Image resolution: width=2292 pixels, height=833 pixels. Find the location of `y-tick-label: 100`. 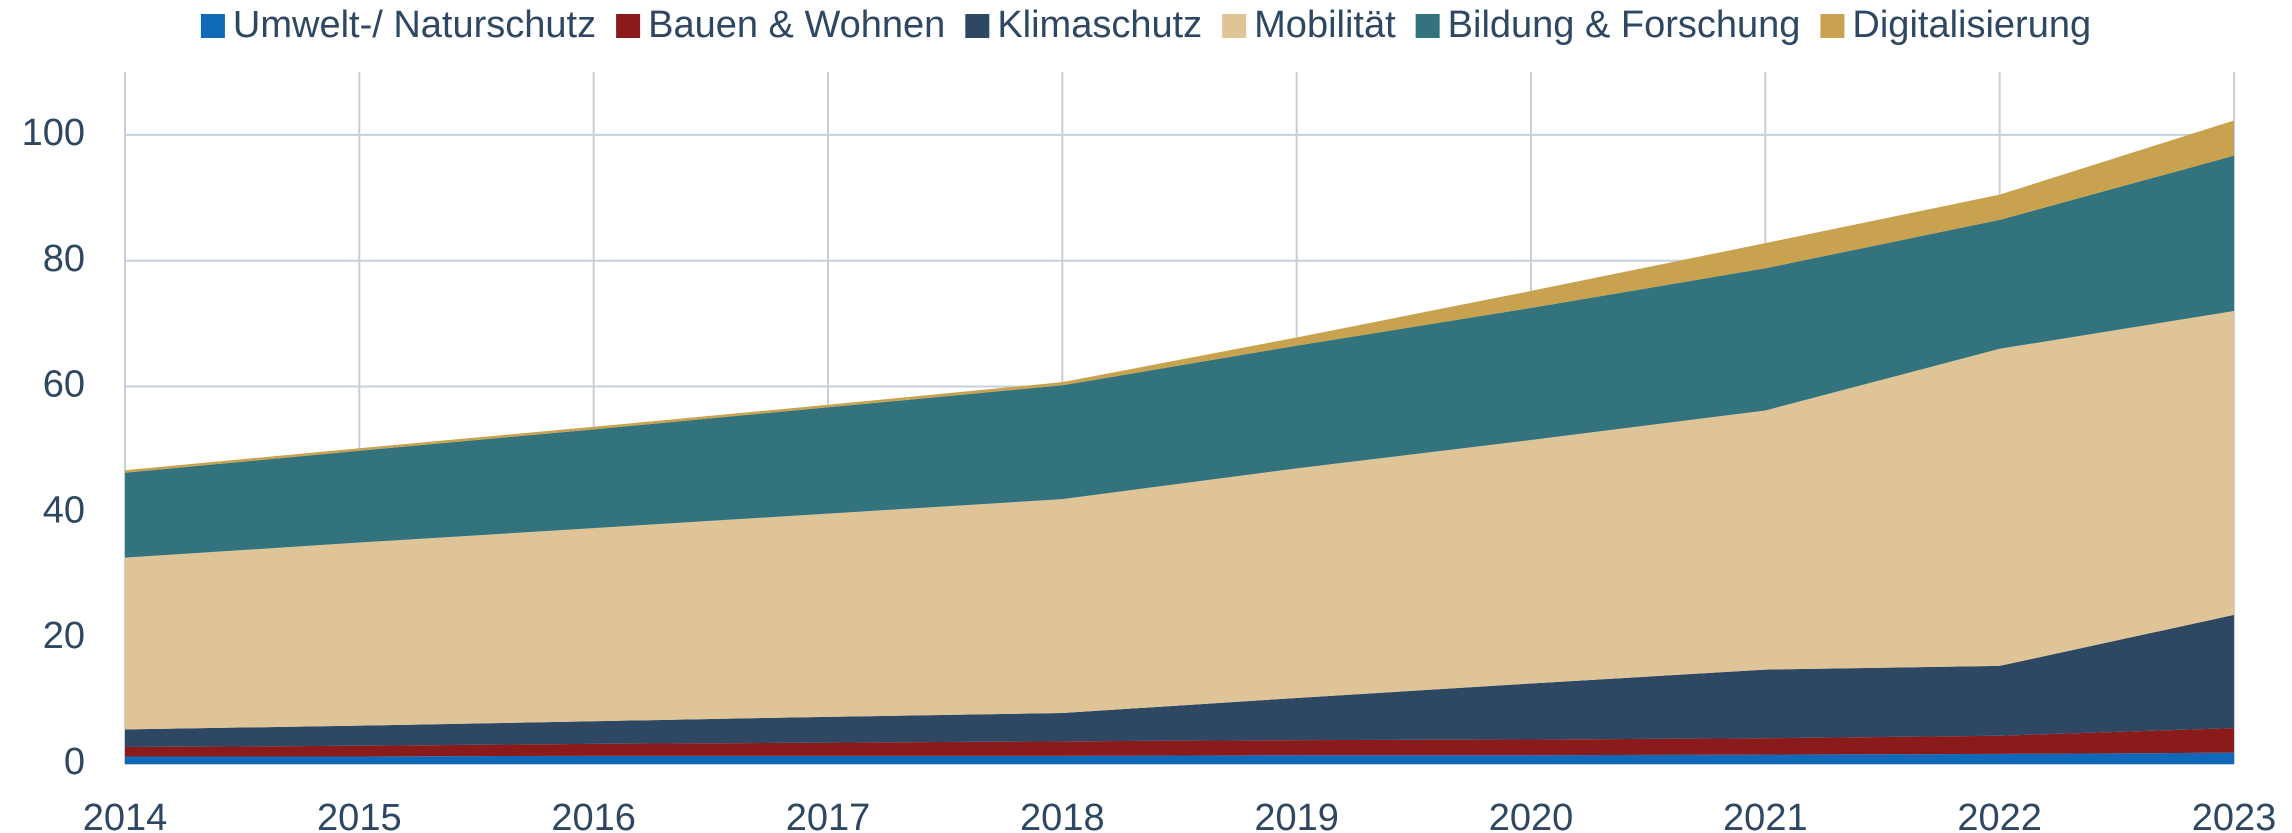

y-tick-label: 100 is located at coordinates (53, 133).